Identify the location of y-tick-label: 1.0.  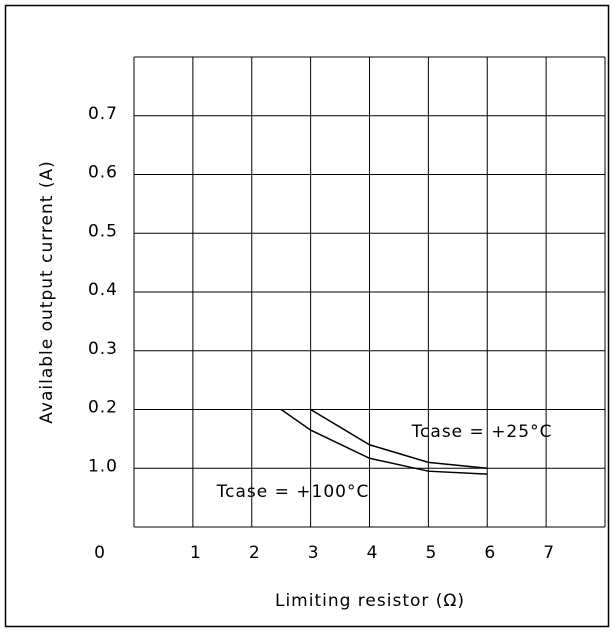
(103, 466).